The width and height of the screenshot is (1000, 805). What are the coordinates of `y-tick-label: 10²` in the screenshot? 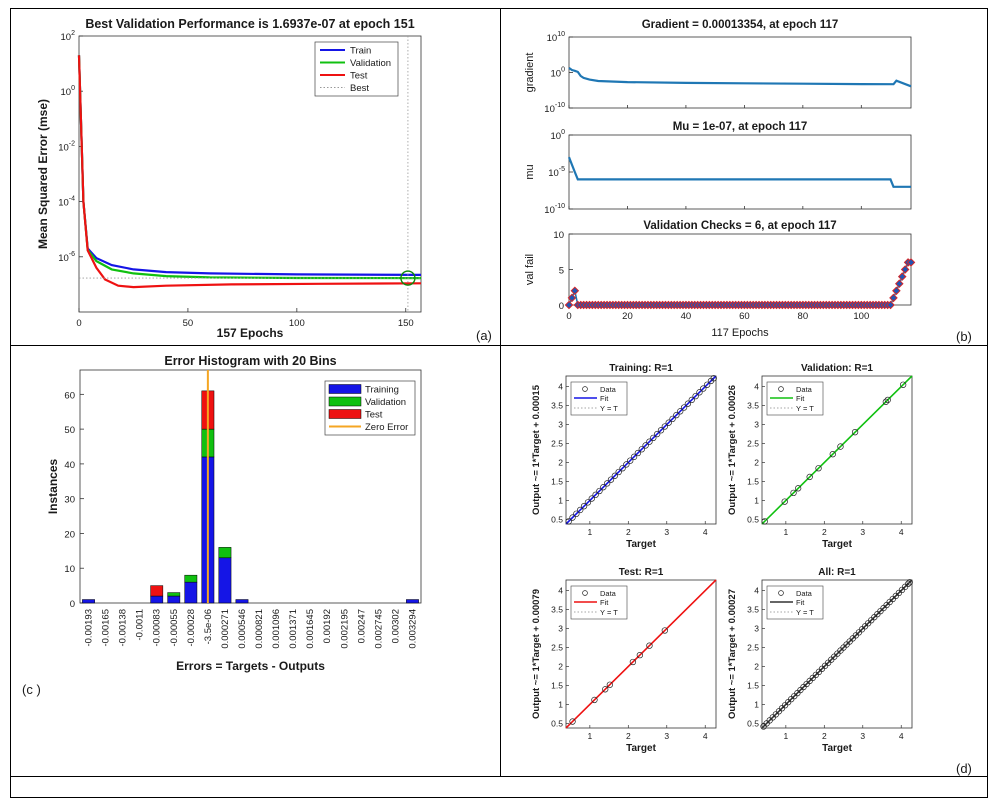 It's located at (68, 36).